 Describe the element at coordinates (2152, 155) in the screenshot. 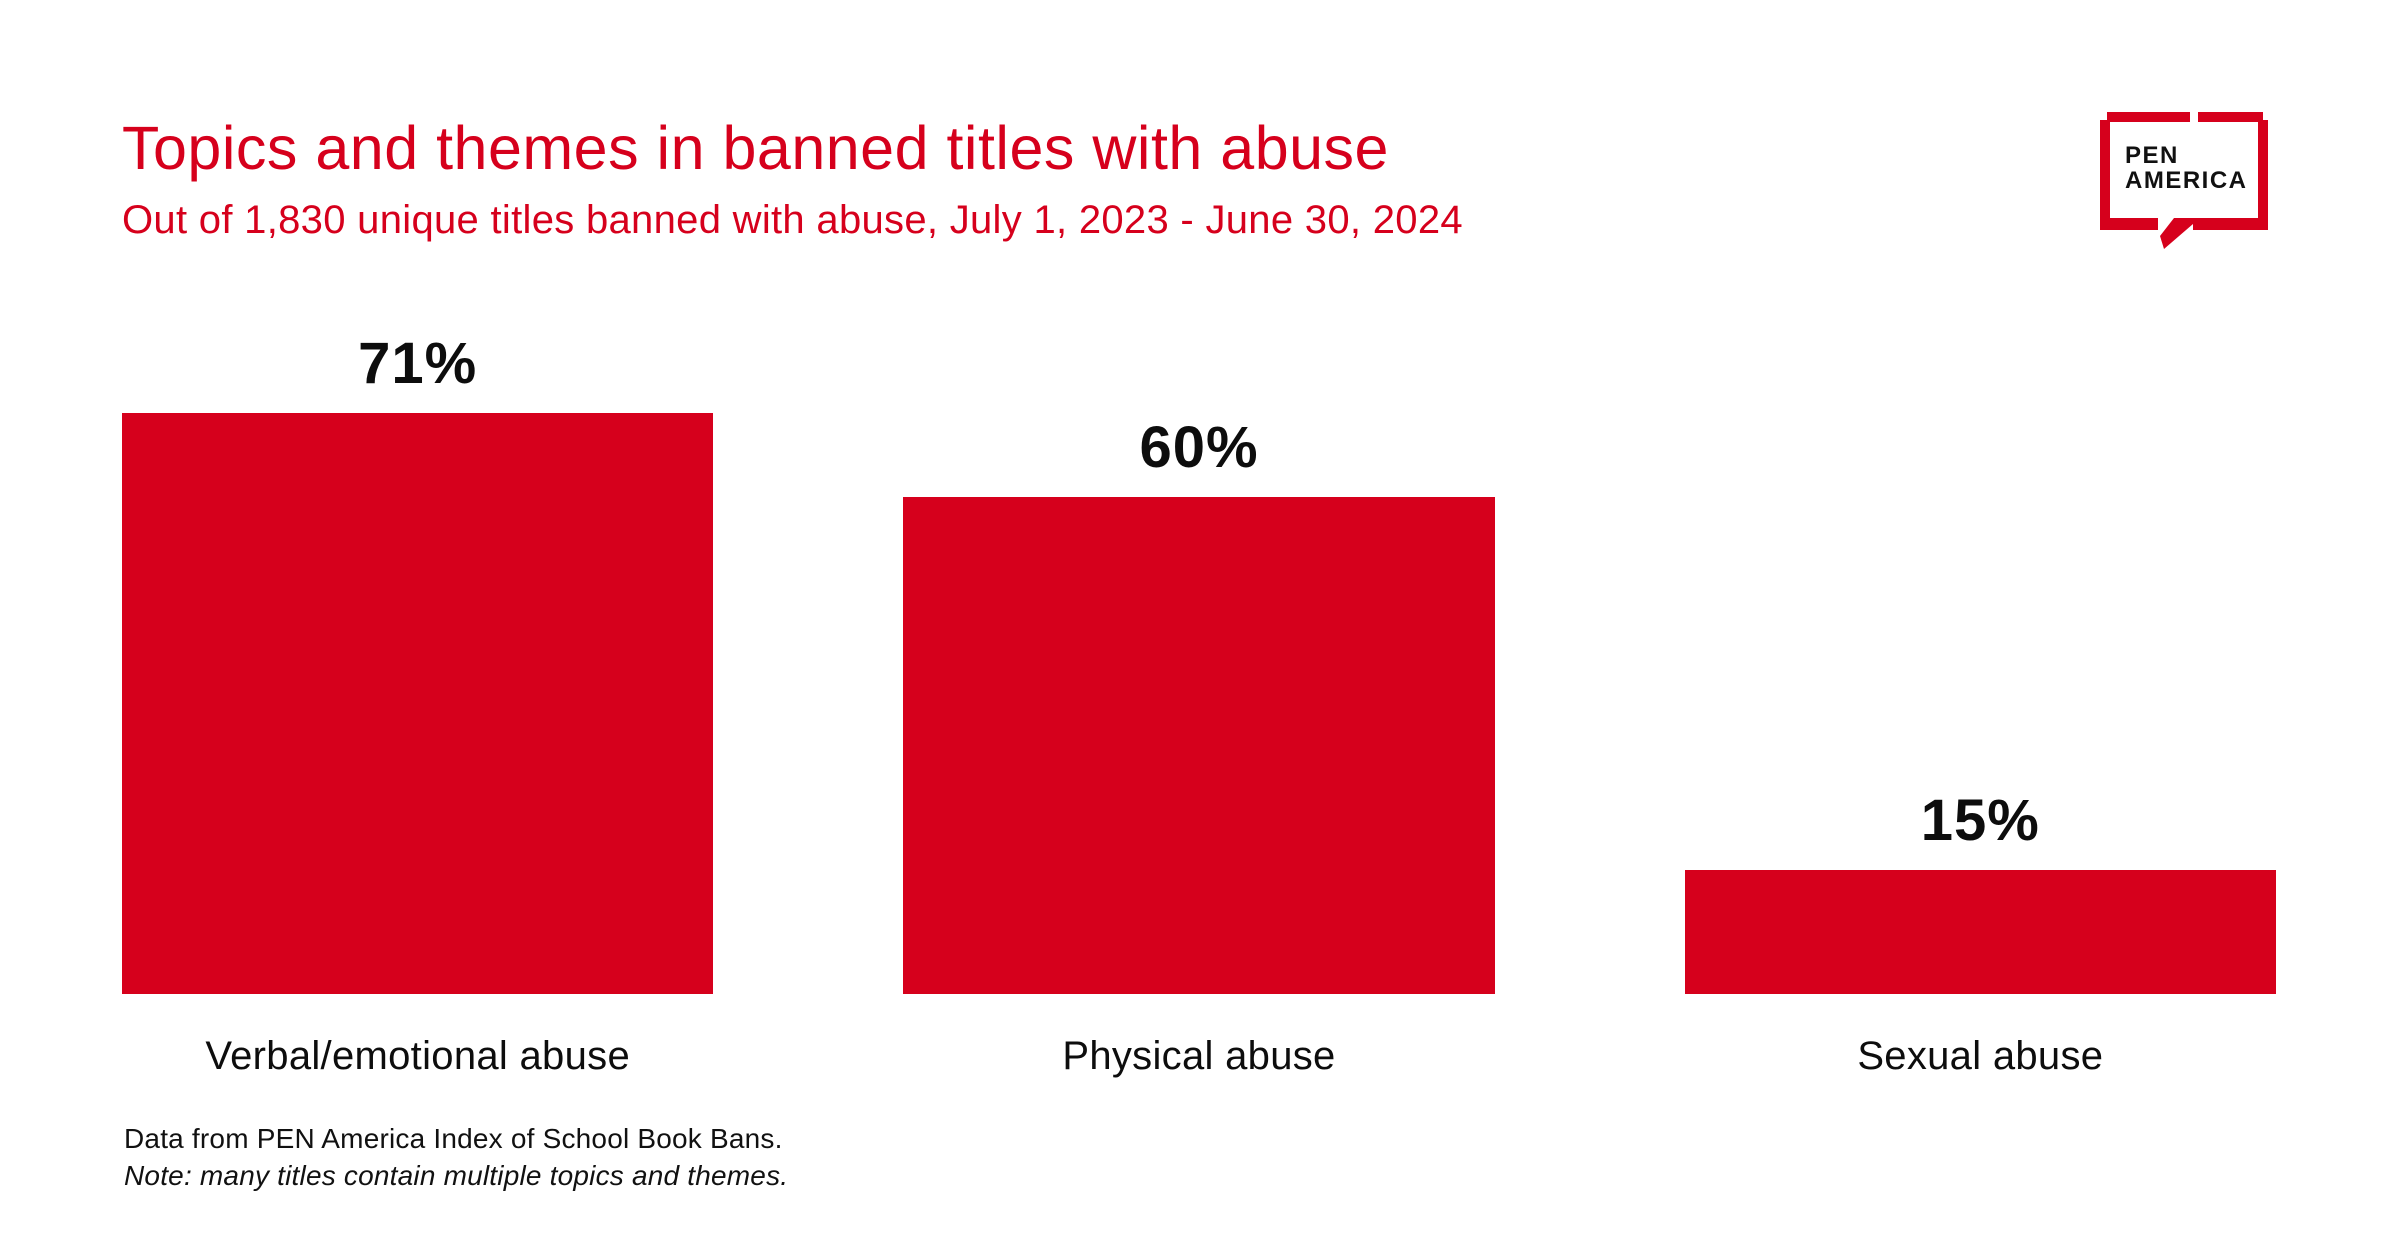

I see `logo-line-pen: PEN` at that location.